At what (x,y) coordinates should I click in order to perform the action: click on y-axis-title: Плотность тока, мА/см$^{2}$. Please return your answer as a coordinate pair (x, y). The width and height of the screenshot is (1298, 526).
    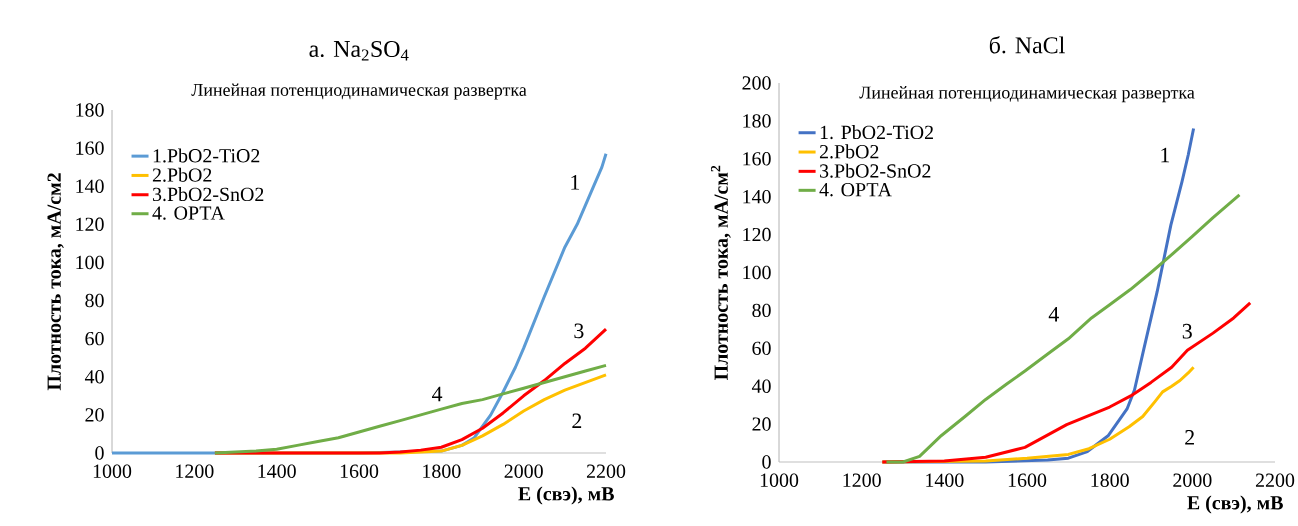
    Looking at the image, I should click on (720, 272).